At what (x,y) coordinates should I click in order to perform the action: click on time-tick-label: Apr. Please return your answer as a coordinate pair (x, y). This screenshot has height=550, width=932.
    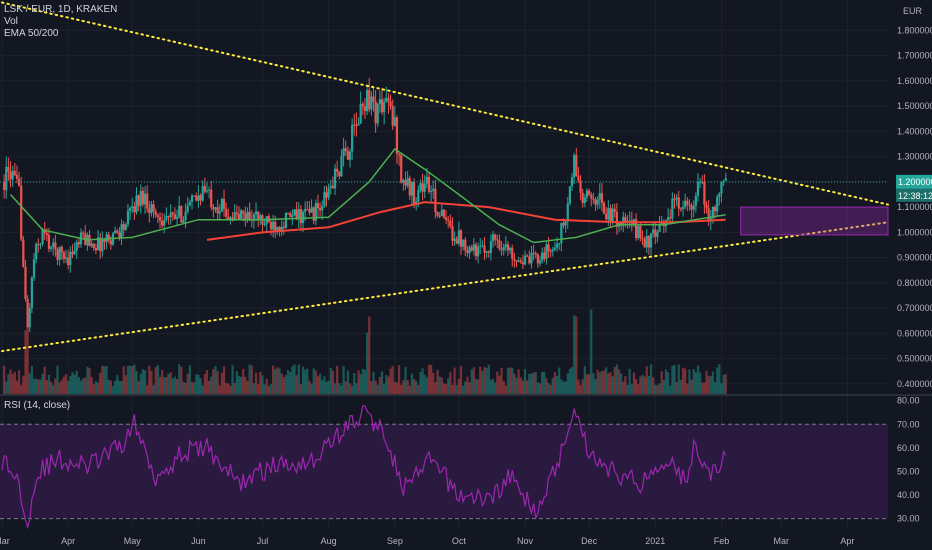
    Looking at the image, I should click on (68, 541).